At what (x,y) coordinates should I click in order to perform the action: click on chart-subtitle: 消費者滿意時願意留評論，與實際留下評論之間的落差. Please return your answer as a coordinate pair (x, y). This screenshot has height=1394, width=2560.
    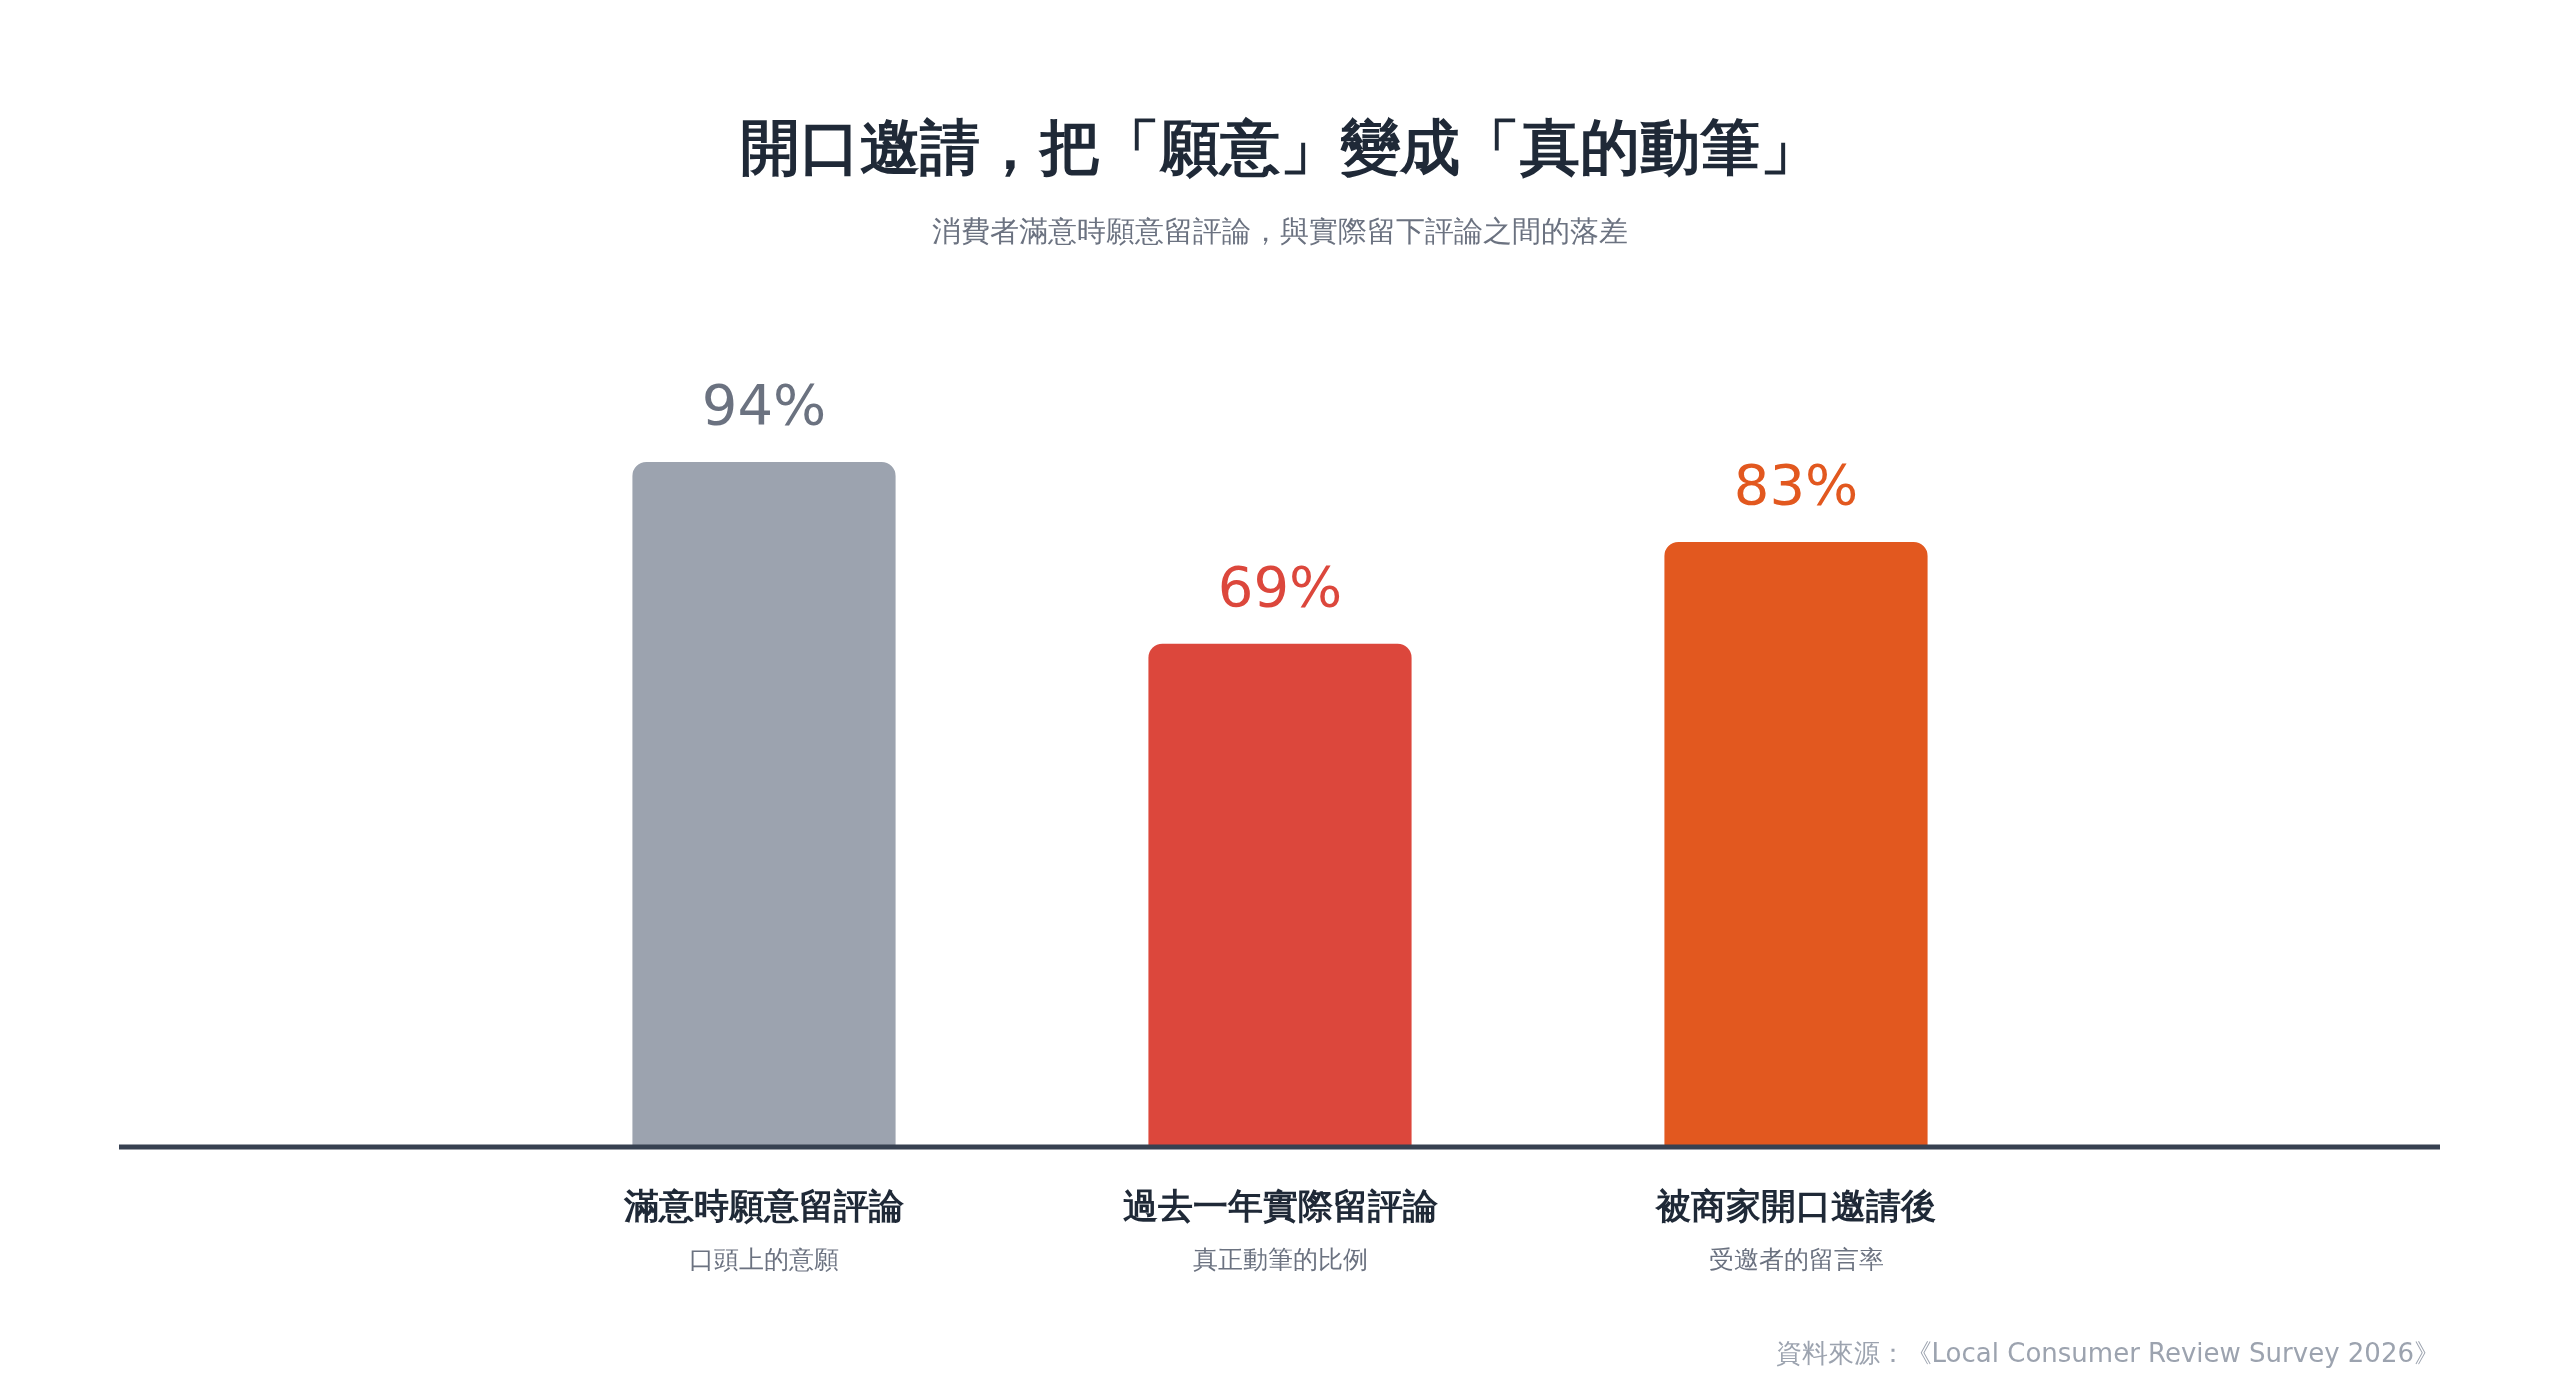
    Looking at the image, I should click on (1280, 231).